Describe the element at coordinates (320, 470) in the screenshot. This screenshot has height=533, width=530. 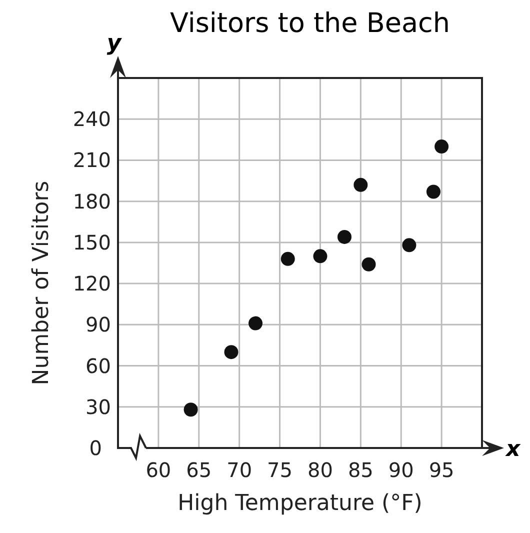
I see `x-tick-label: 80` at that location.